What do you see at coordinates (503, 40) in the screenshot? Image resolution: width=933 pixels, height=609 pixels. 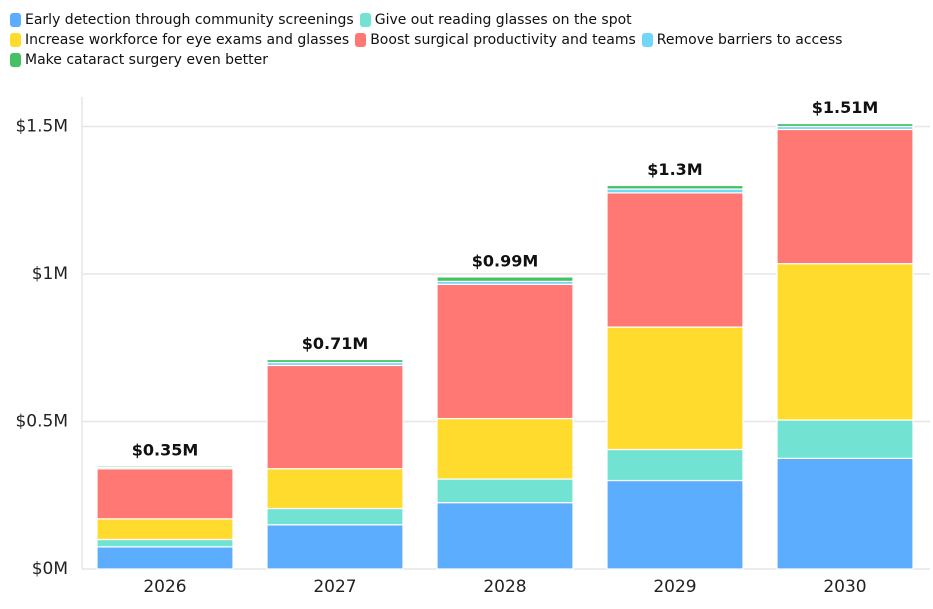 I see `legend-label: Boost surgical productivity and teams` at bounding box center [503, 40].